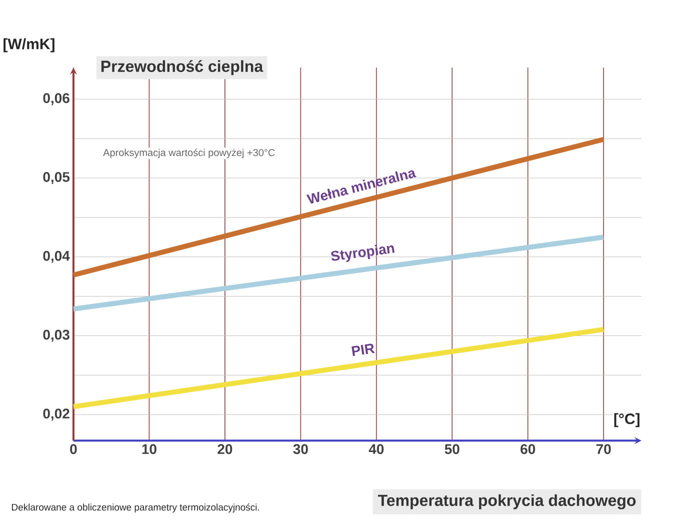 This screenshot has width=700, height=525. Describe the element at coordinates (528, 449) in the screenshot. I see `x-tick-label: 60` at that location.